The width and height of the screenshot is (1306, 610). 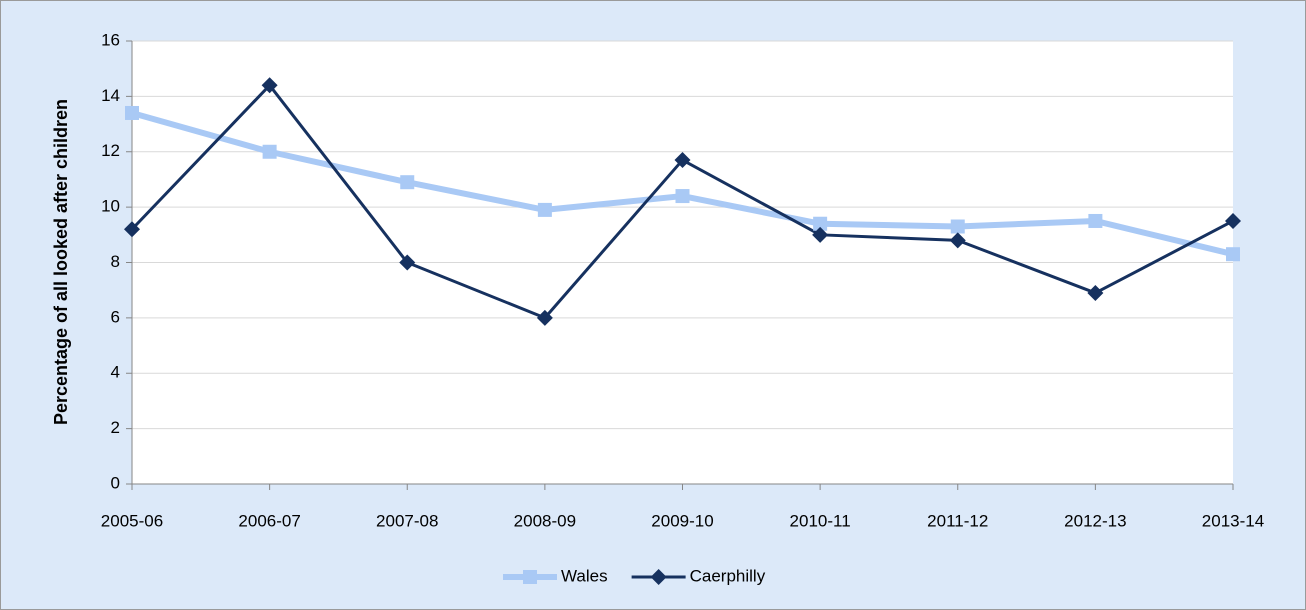 I want to click on y-tick-label: 8, so click(x=115, y=261).